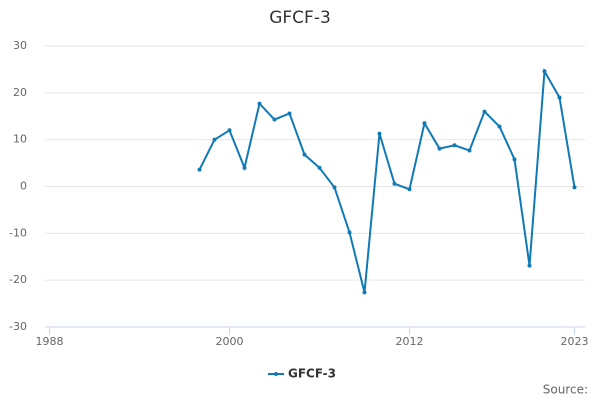  I want to click on x-tick-label: 1988, so click(50, 341).